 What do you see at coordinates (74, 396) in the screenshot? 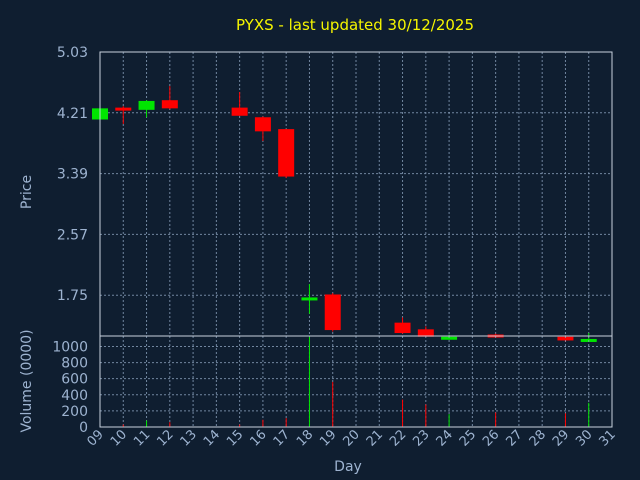
I see `volume-tick-label: 400` at bounding box center [74, 396].